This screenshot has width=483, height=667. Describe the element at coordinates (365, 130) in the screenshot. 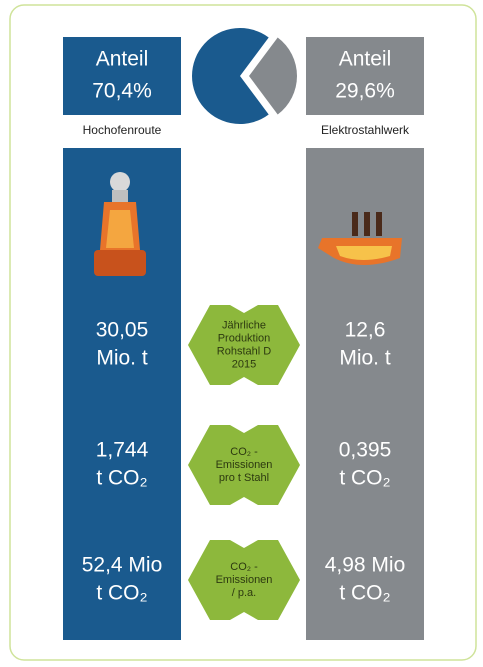

I see `right-name: Elektrostahlwerk` at that location.